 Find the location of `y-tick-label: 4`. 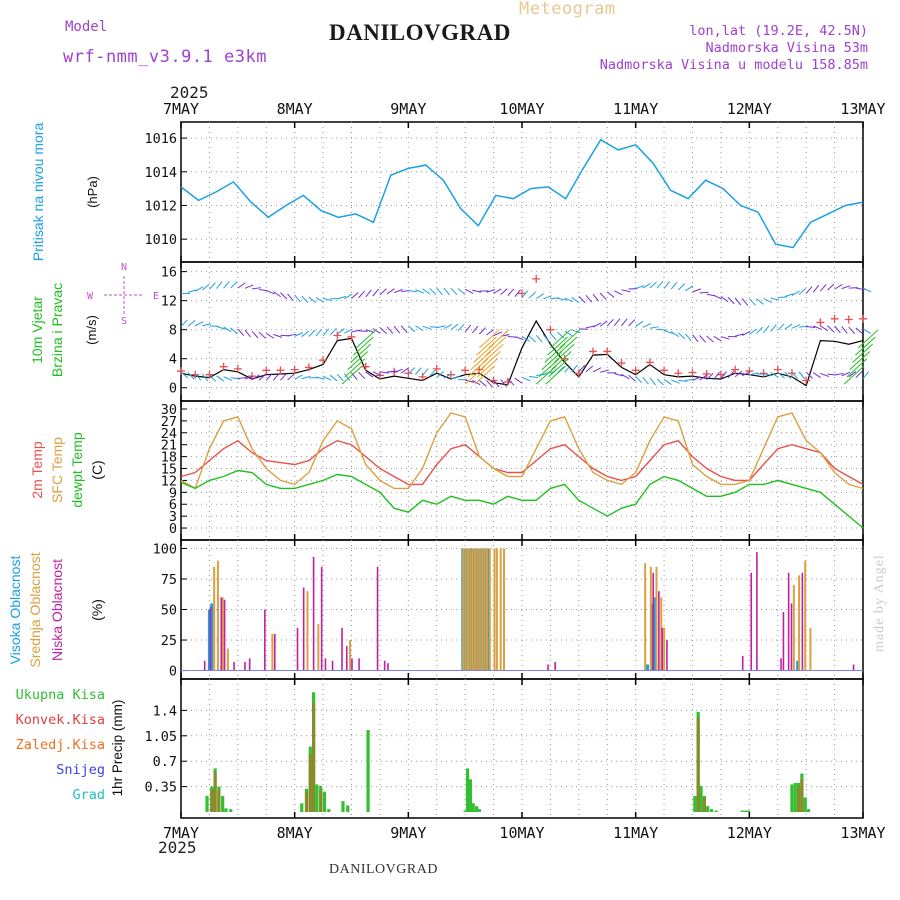

y-tick-label: 4 is located at coordinates (173, 360).